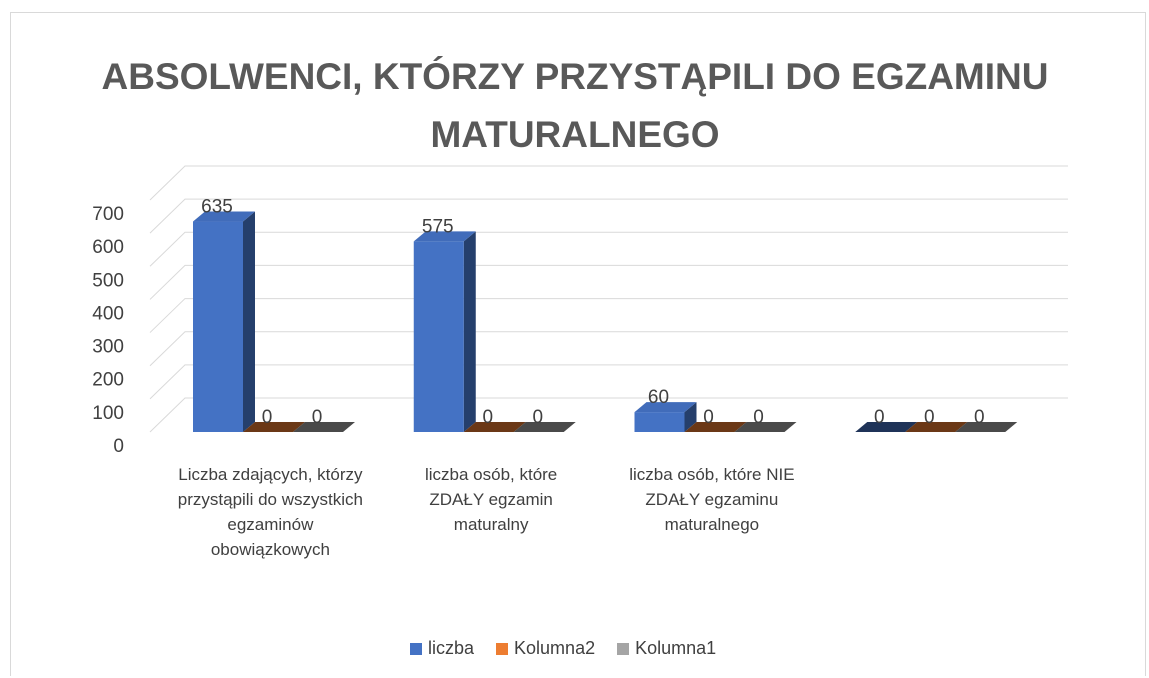 The height and width of the screenshot is (678, 1149). I want to click on y-tick-label: 600, so click(108, 247).